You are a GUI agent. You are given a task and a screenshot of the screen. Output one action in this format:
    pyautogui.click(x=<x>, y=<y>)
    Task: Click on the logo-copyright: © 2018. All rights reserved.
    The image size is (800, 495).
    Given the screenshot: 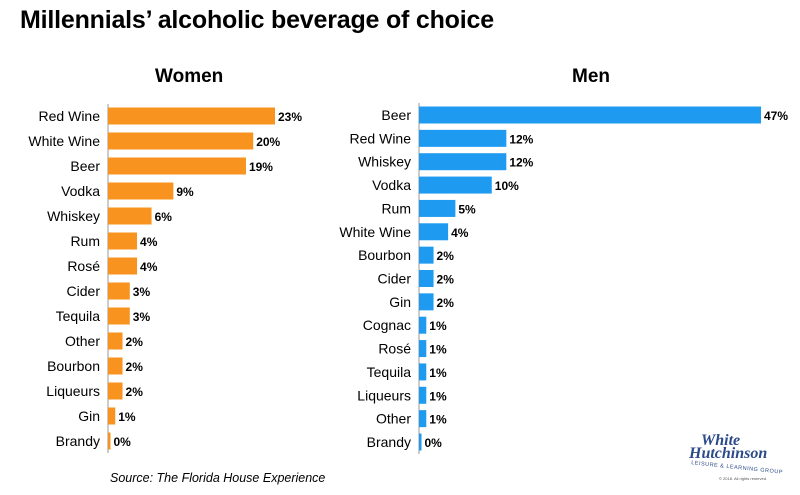 What is the action you would take?
    pyautogui.click(x=743, y=478)
    